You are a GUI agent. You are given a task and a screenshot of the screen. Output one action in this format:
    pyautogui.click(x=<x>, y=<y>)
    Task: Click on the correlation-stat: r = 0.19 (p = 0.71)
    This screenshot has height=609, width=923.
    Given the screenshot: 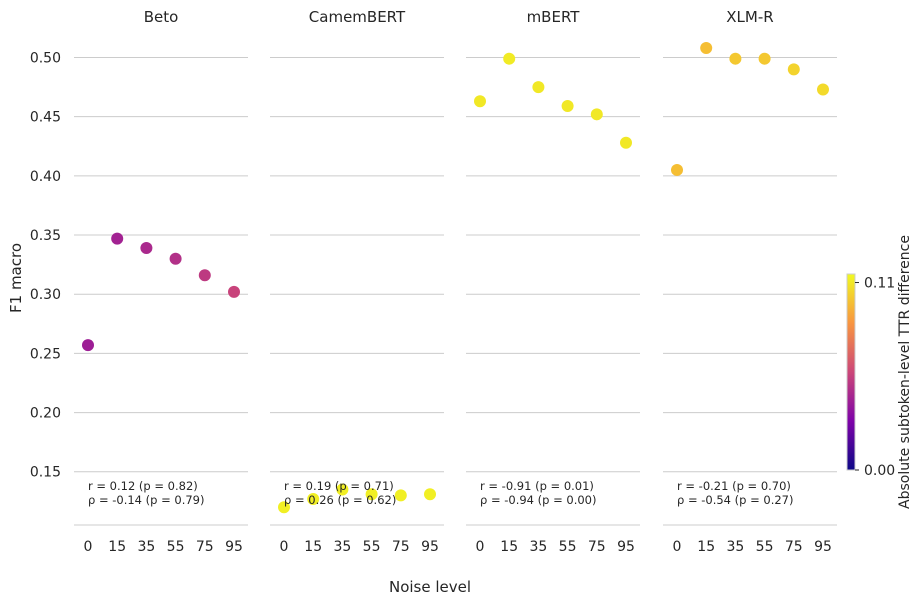 What is the action you would take?
    pyautogui.click(x=339, y=486)
    